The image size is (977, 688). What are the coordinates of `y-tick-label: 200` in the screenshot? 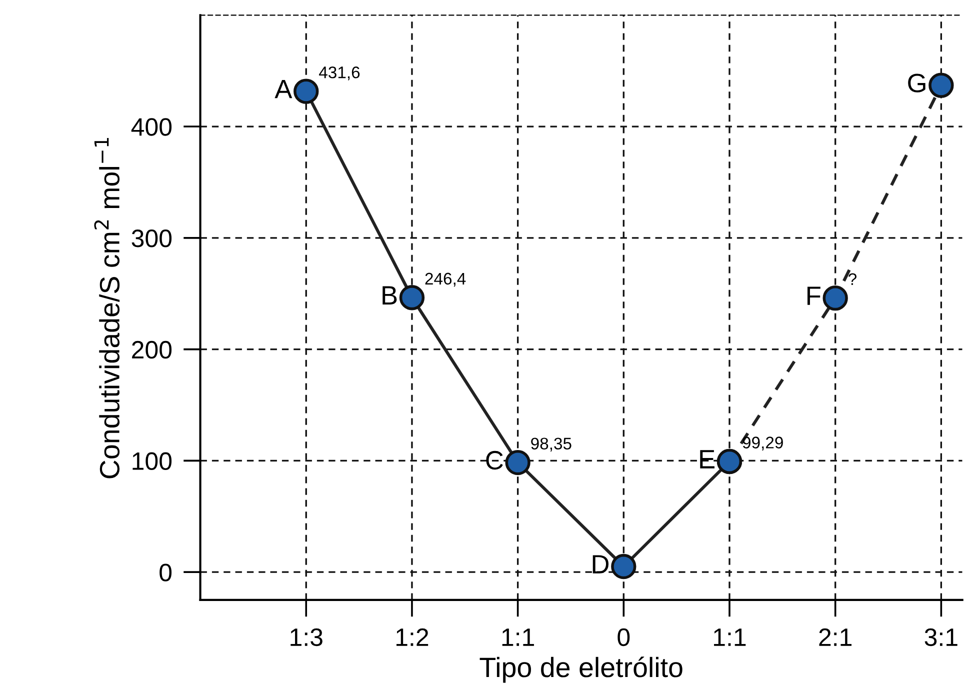 It's located at (152, 349).